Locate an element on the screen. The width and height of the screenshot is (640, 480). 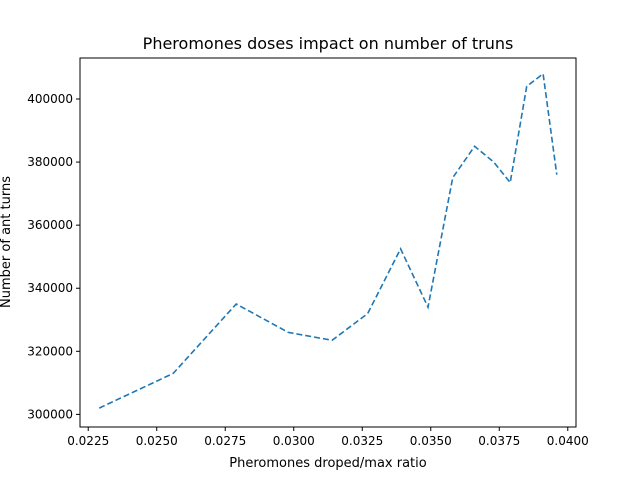
x-tick-label: 0.0275 is located at coordinates (225, 441).